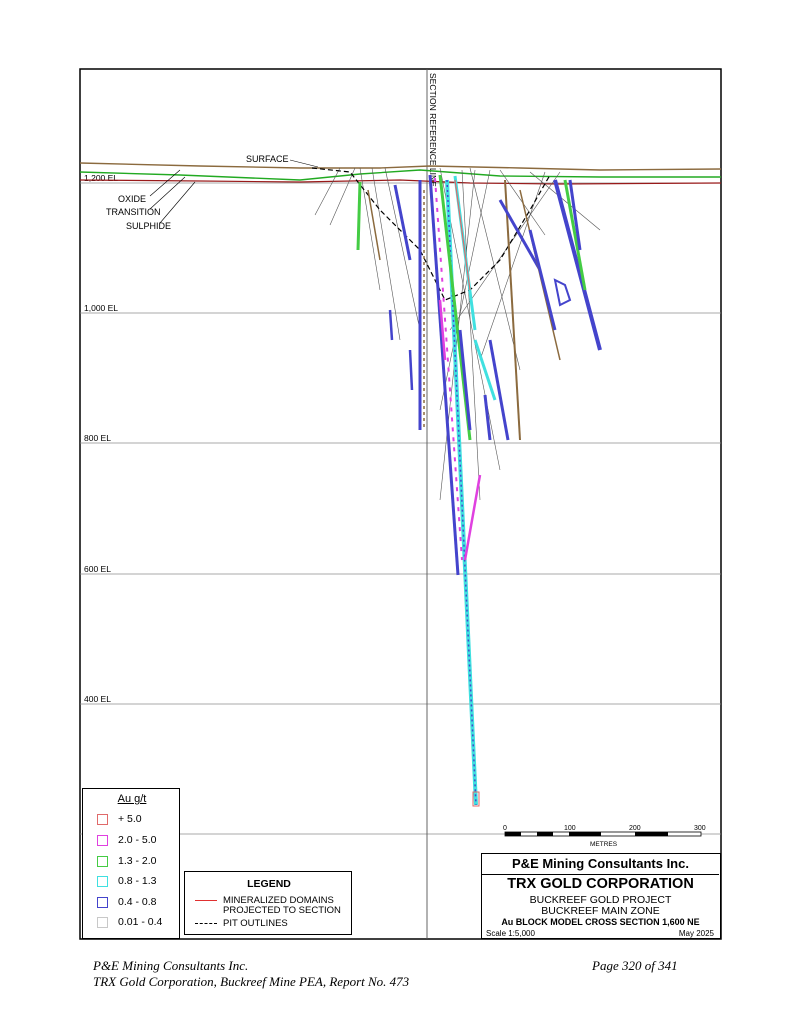 The image size is (800, 1035). I want to click on surface-label: SURFACE, so click(267, 159).